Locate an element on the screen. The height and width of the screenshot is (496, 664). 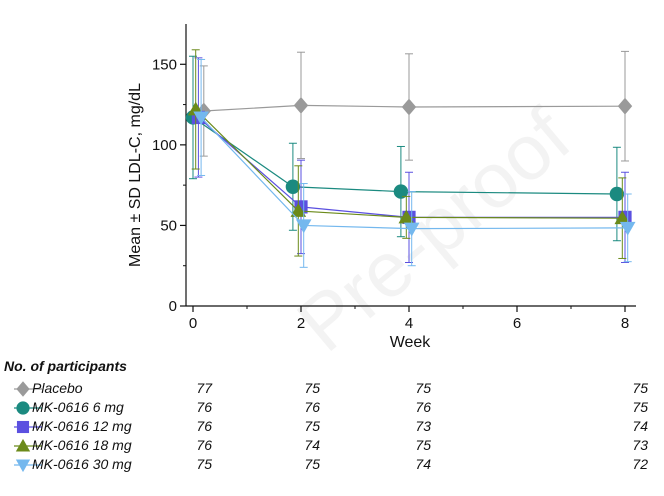
x-tick-label: 2 is located at coordinates (301, 323).